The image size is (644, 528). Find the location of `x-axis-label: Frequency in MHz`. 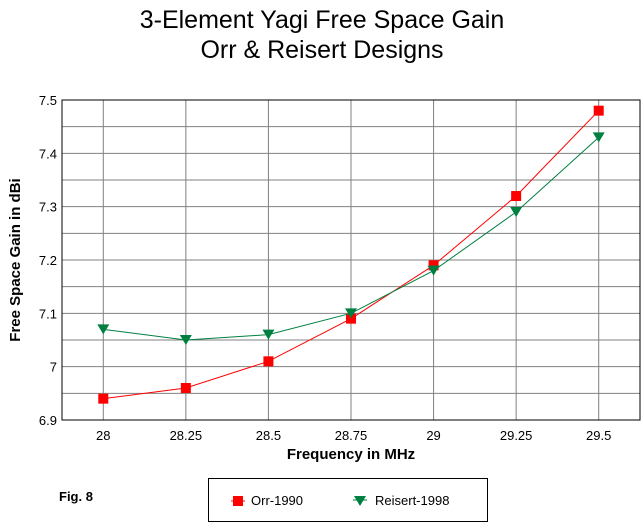

x-axis-label: Frequency in MHz is located at coordinates (351, 454).